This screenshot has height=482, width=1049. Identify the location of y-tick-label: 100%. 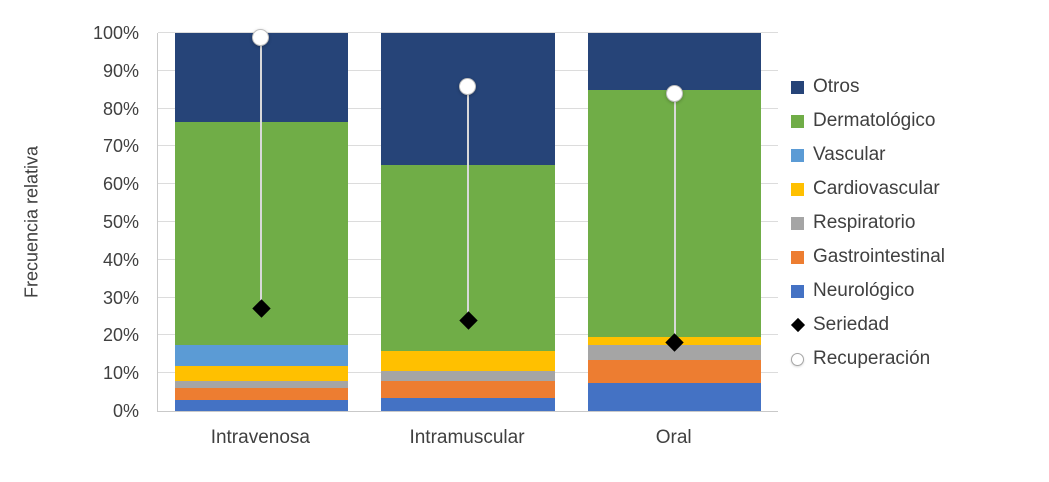
(115, 33).